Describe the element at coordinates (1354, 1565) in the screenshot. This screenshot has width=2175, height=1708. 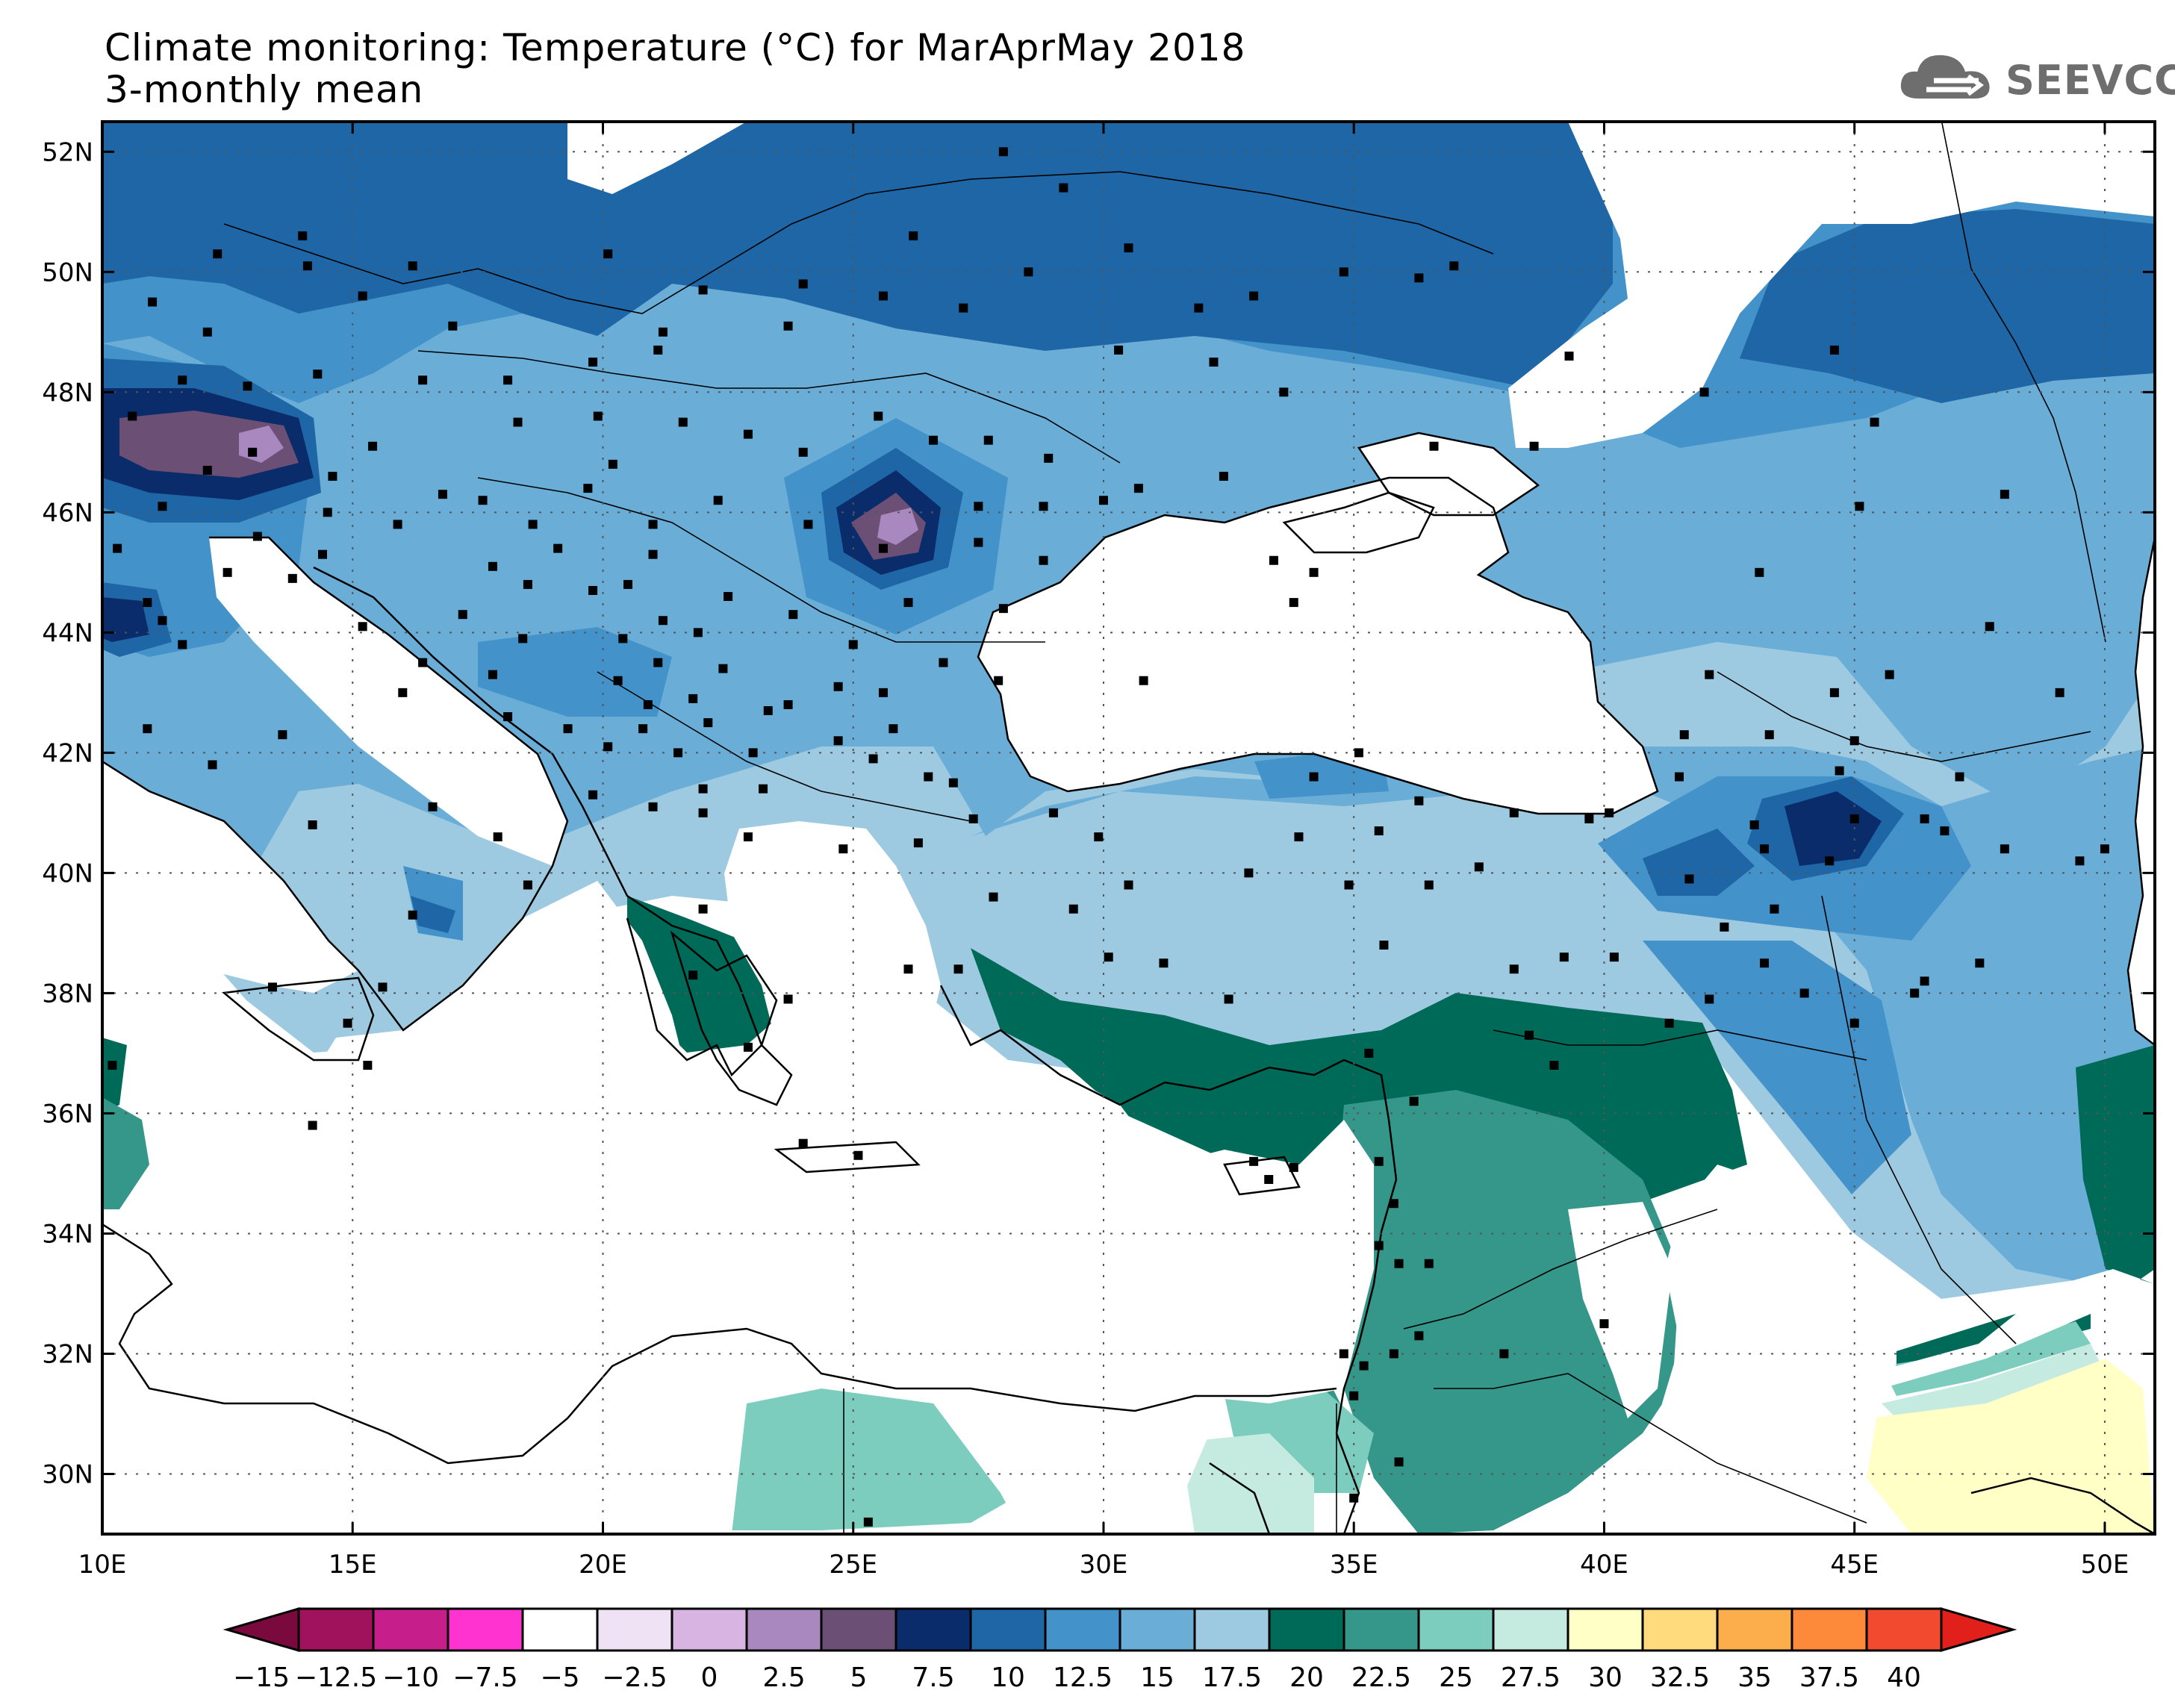
I see `tick-label-x: 35E` at that location.